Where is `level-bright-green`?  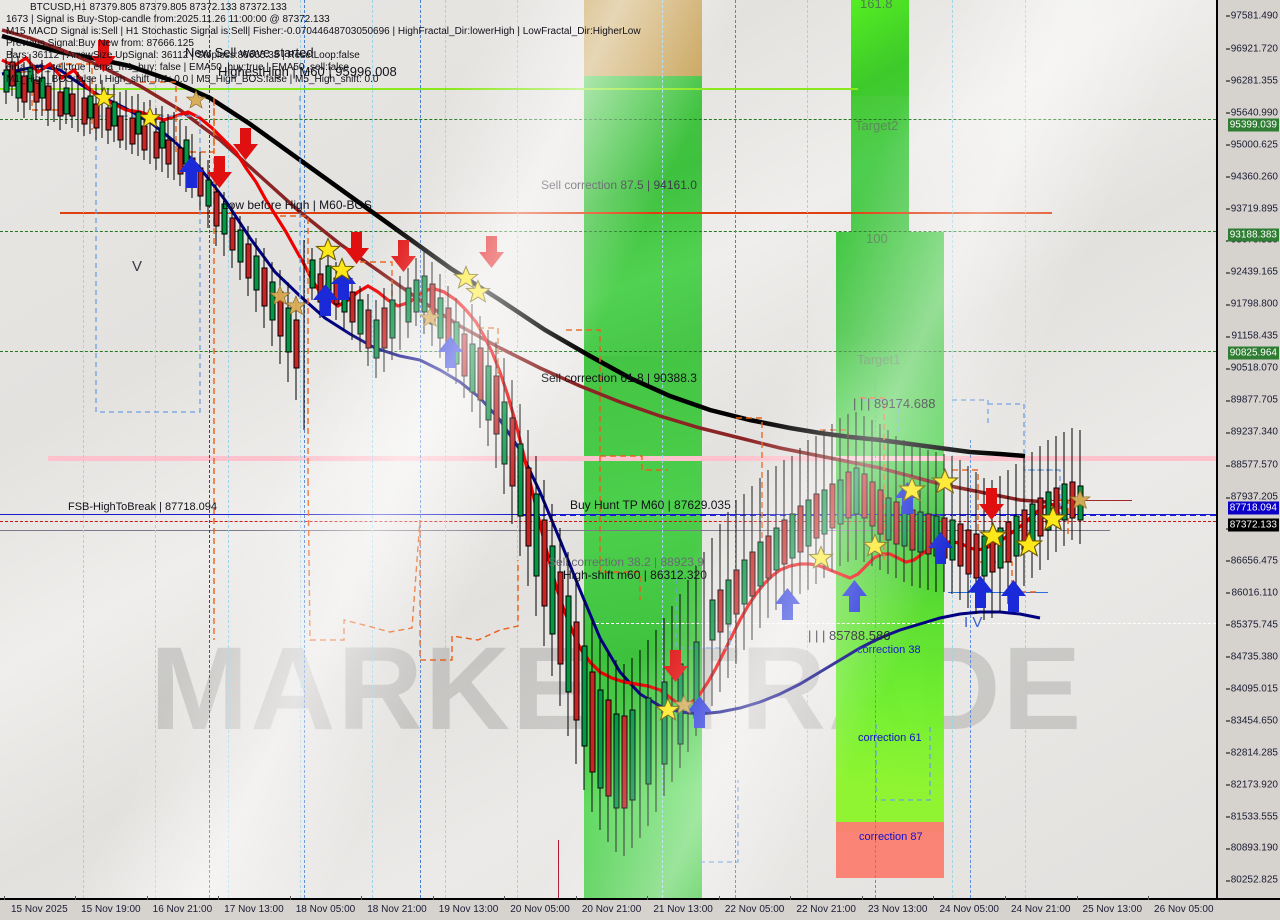
level-bright-green is located at coordinates (429, 89).